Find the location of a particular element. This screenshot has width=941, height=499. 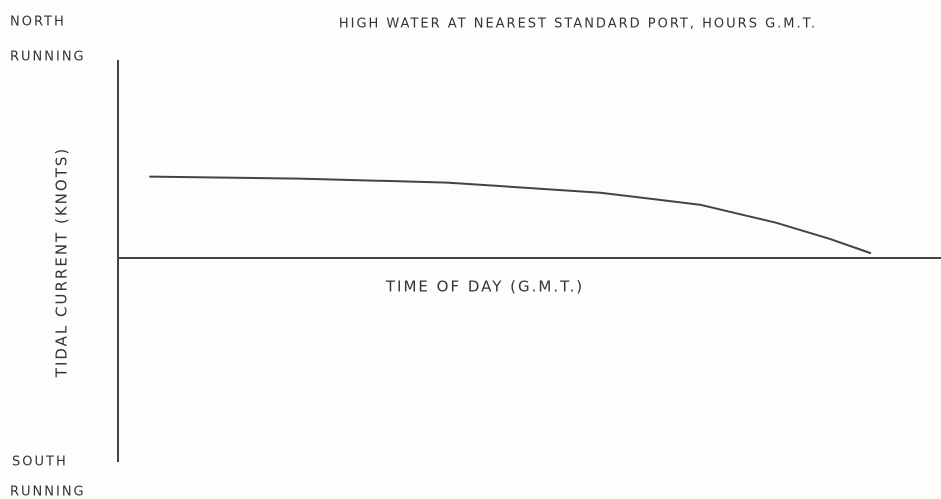

x-axis-label: TIME OF DAY (G.M.T.) is located at coordinates (484, 287).